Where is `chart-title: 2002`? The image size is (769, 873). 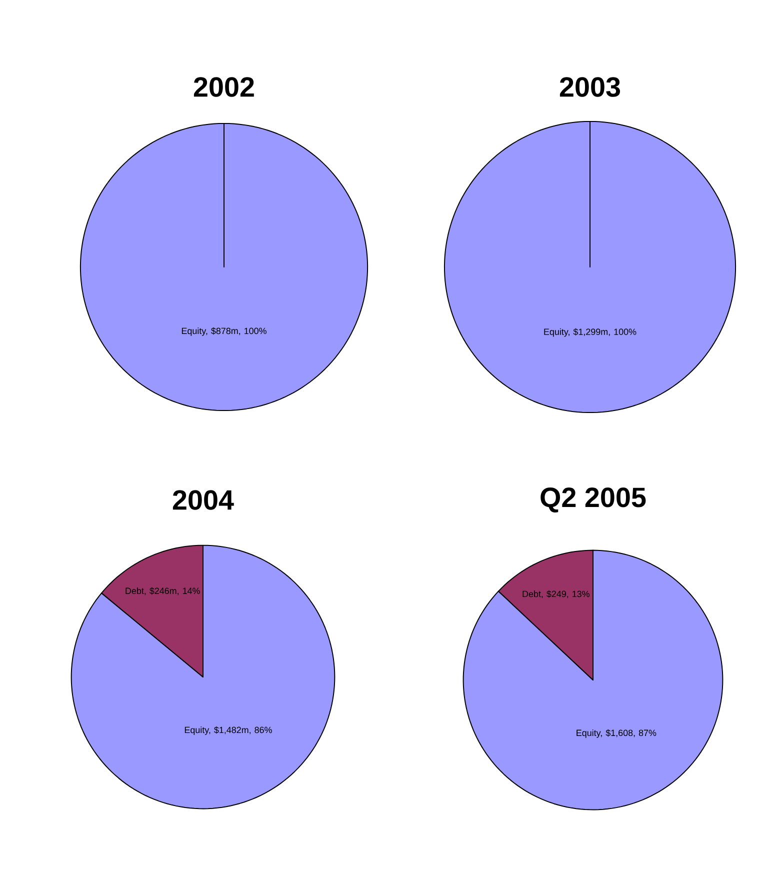
chart-title: 2002 is located at coordinates (224, 87).